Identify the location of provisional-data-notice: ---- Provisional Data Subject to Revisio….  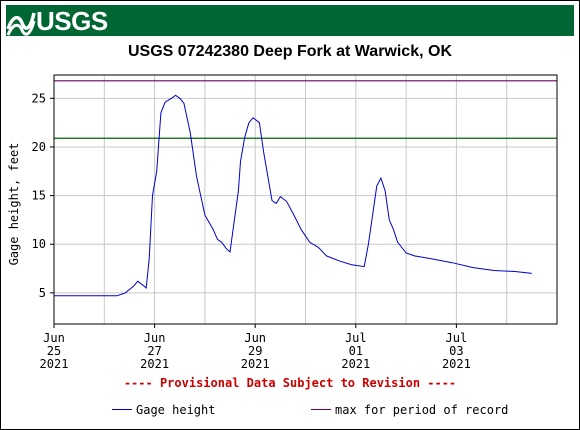
(290, 383).